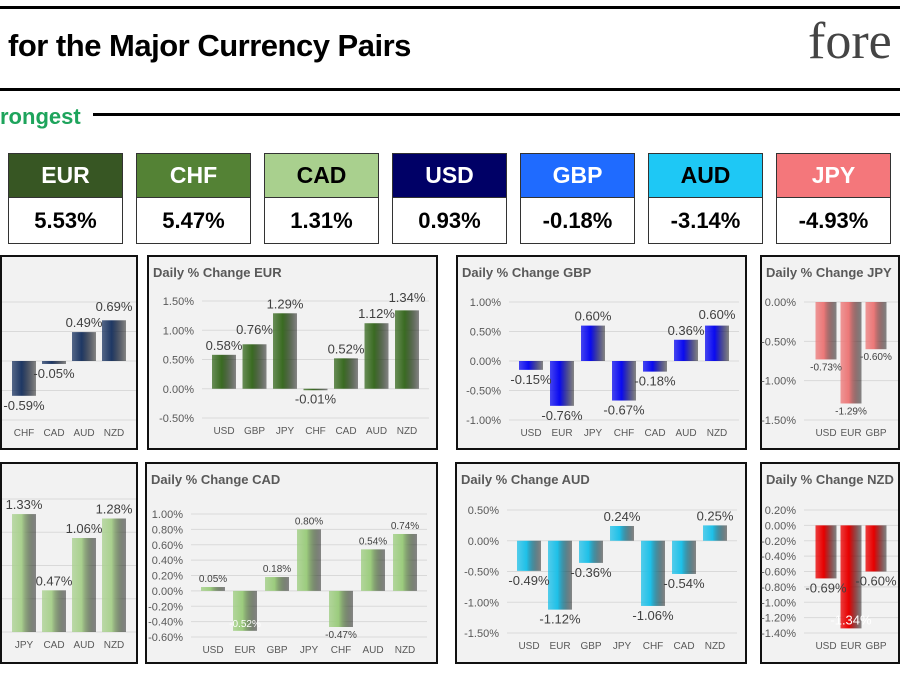 Image resolution: width=900 pixels, height=676 pixels. I want to click on y-tick-label: -0.40%, so click(778, 557).